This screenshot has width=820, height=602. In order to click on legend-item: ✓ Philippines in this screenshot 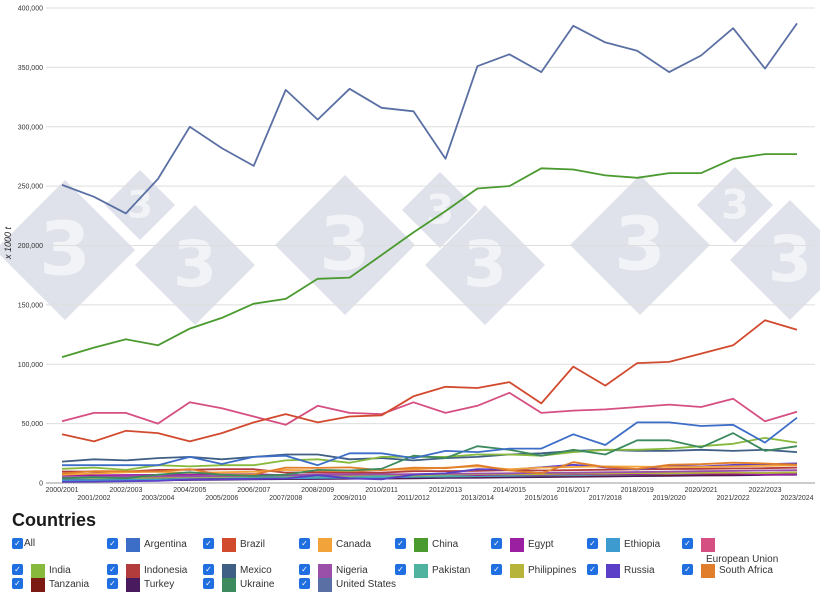, I will do `click(533, 571)`.